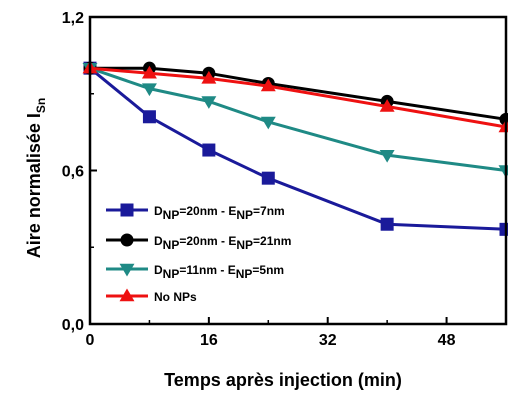  I want to click on x-tick-label: 0, so click(90, 340).